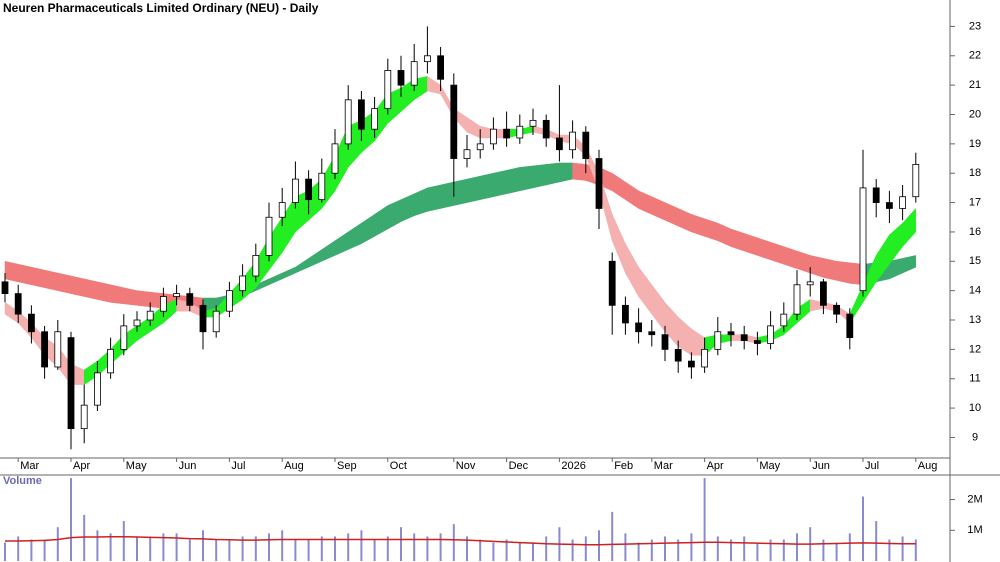 The image size is (1000, 562). I want to click on x-tick-label: May, so click(769, 466).